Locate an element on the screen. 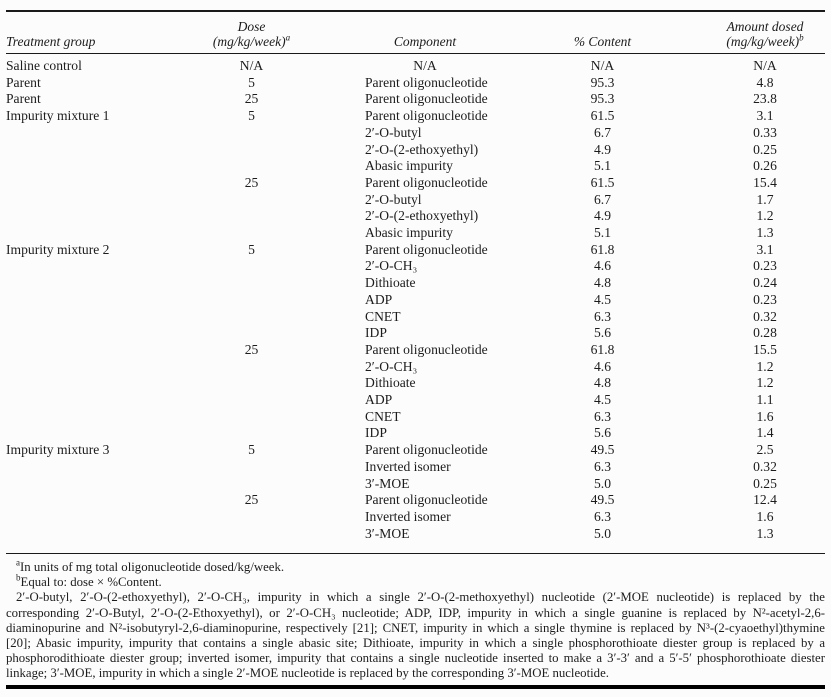 Image resolution: width=831 pixels, height=697 pixels. cell-amount: 0.25 is located at coordinates (765, 149).